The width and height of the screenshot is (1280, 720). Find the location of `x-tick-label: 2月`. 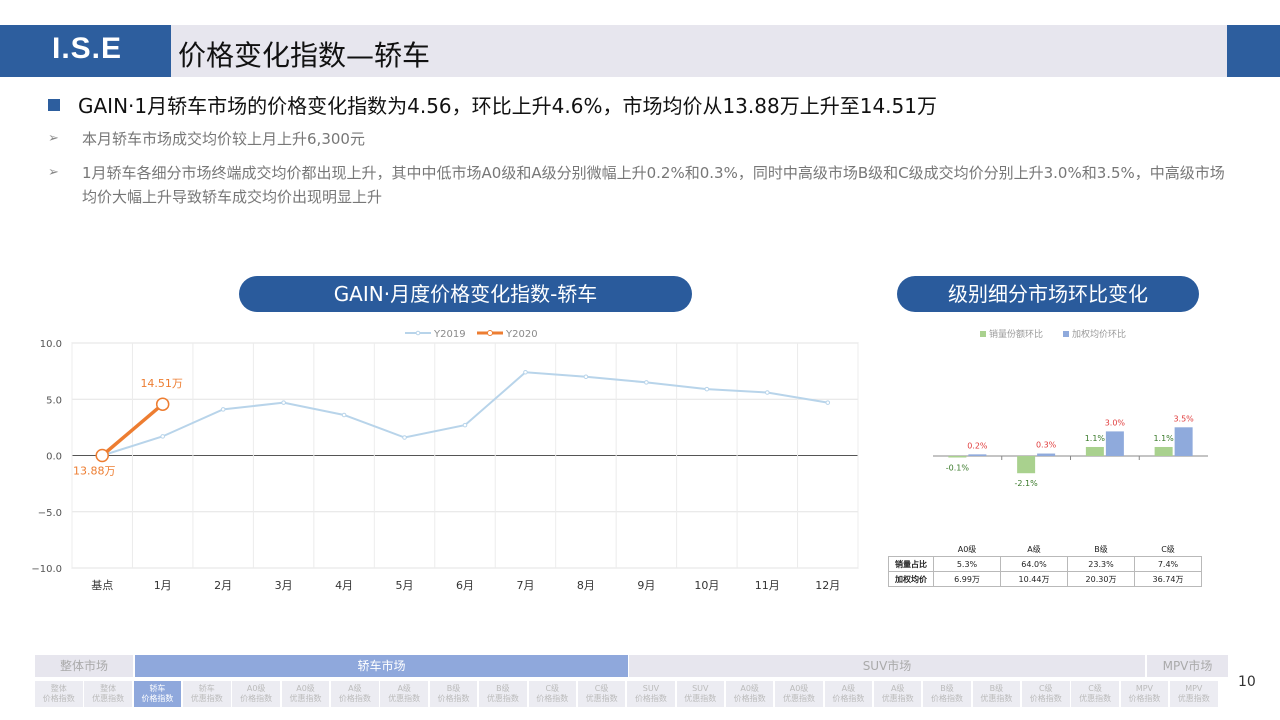

x-tick-label: 2月 is located at coordinates (223, 585).